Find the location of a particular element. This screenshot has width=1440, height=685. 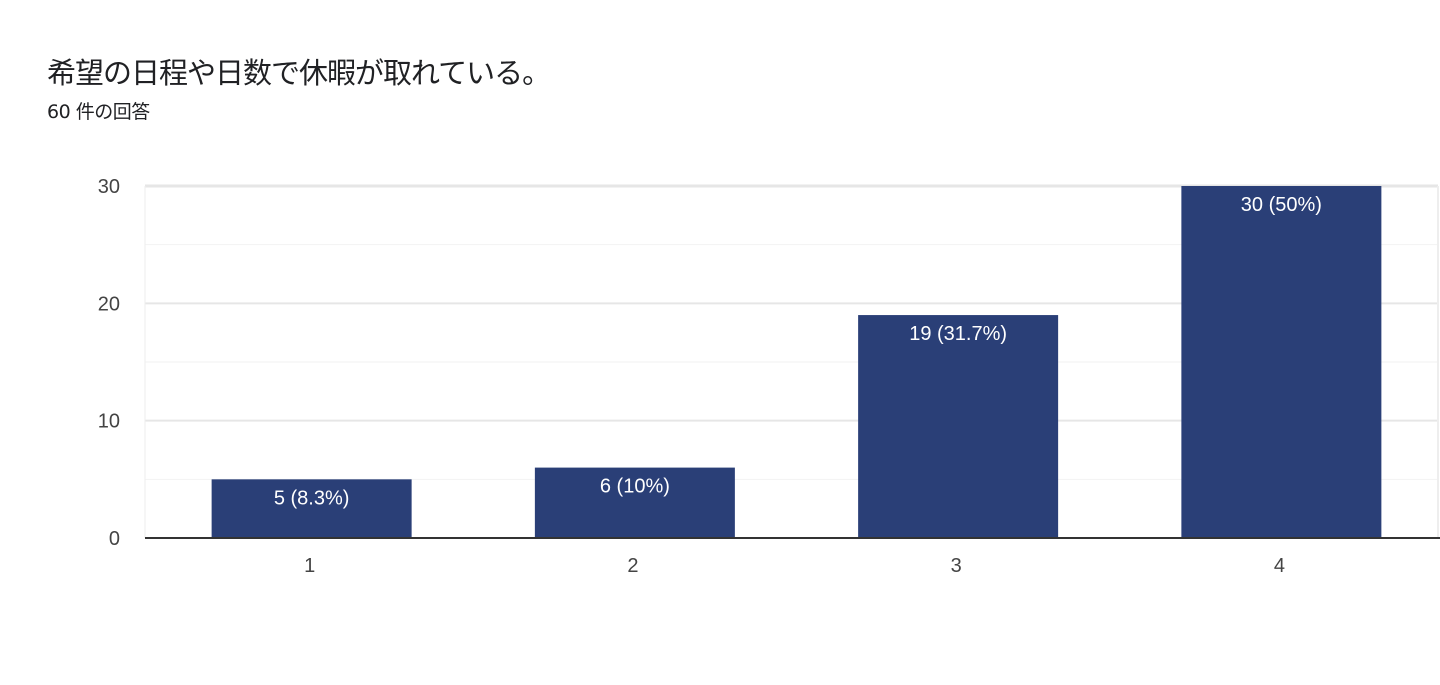

data-label: 6 (10%) is located at coordinates (635, 487).